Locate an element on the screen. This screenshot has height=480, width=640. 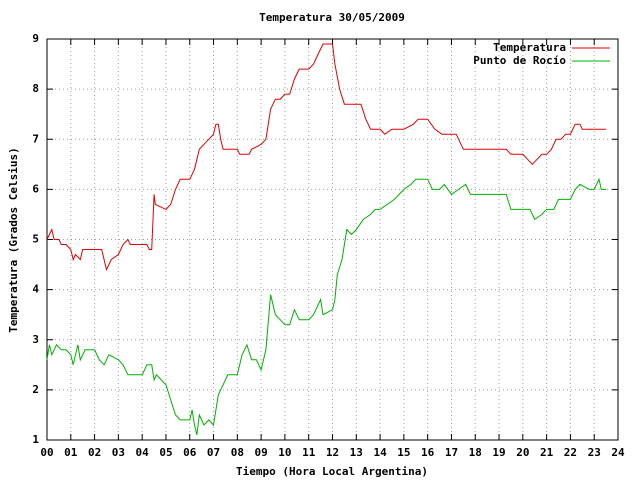
x-tick-label: 05 is located at coordinates (165, 452).